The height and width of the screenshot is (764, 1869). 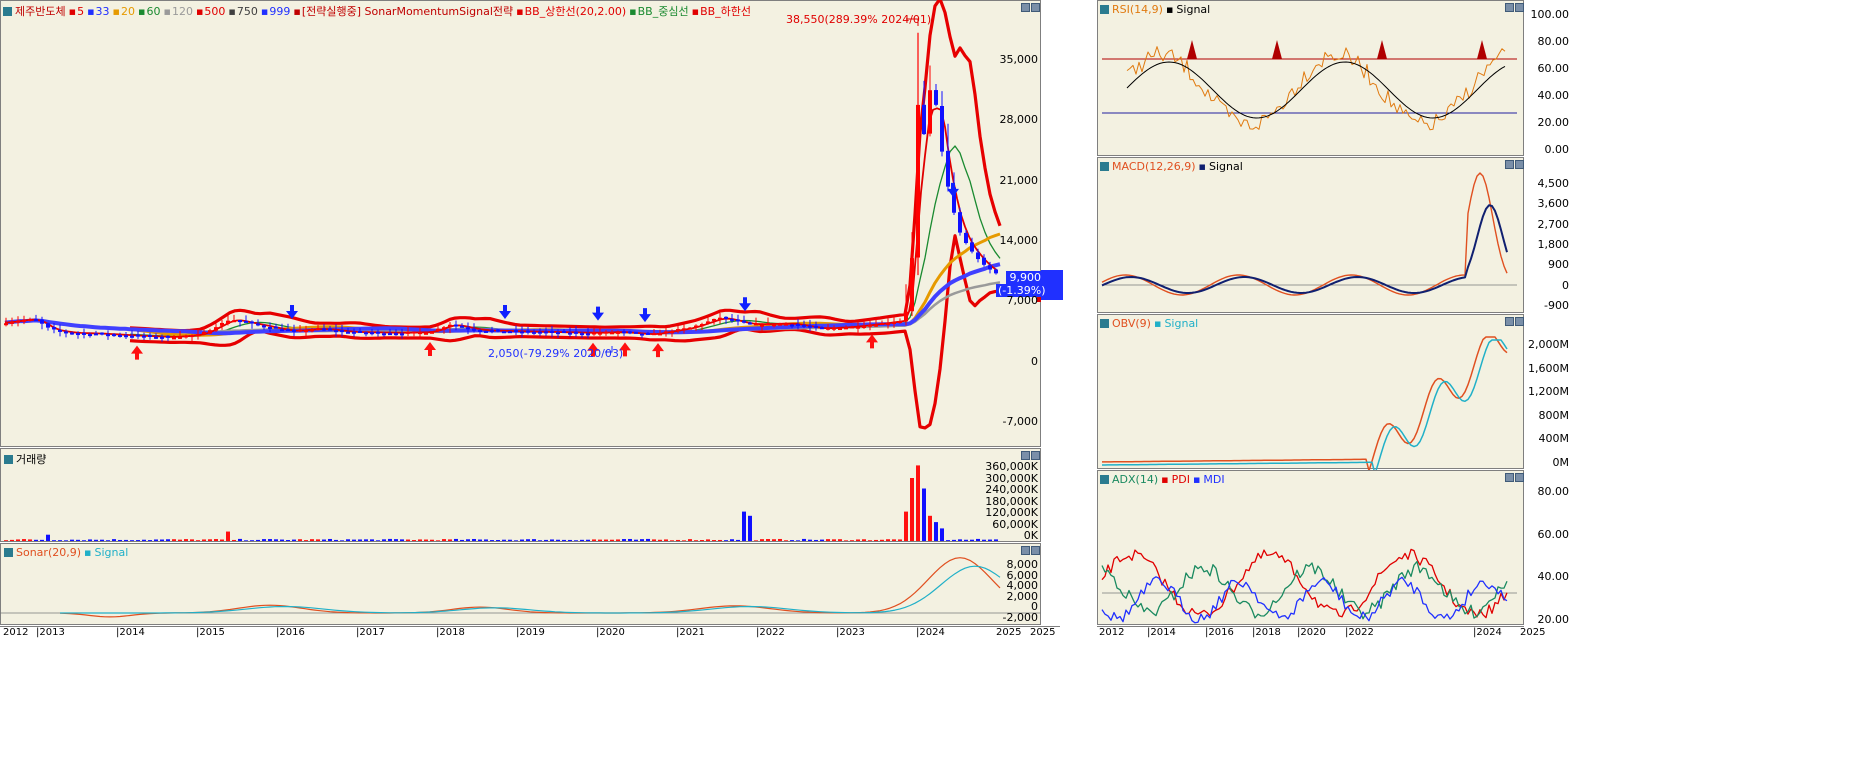 What do you see at coordinates (1548, 368) in the screenshot?
I see `y-tick-label: 1,600M` at bounding box center [1548, 368].